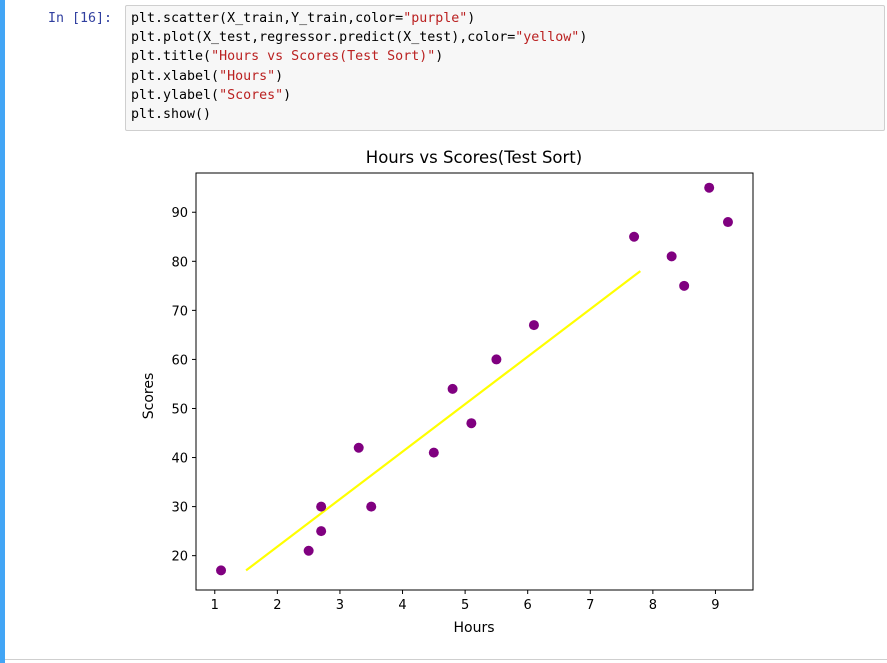 The width and height of the screenshot is (887, 663). Describe the element at coordinates (179, 262) in the screenshot. I see `y-tick-label: 80` at that location.